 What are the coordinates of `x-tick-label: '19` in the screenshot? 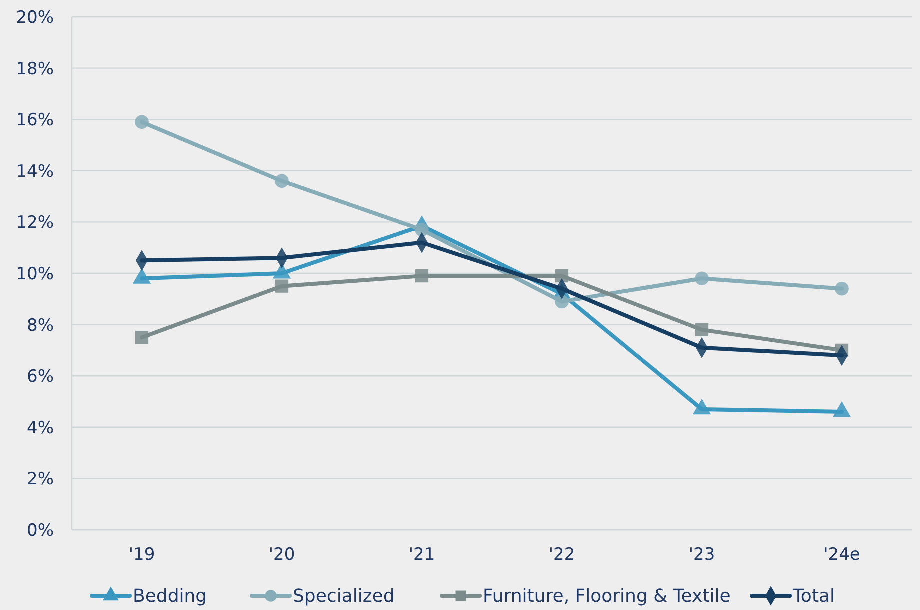 It's located at (142, 555).